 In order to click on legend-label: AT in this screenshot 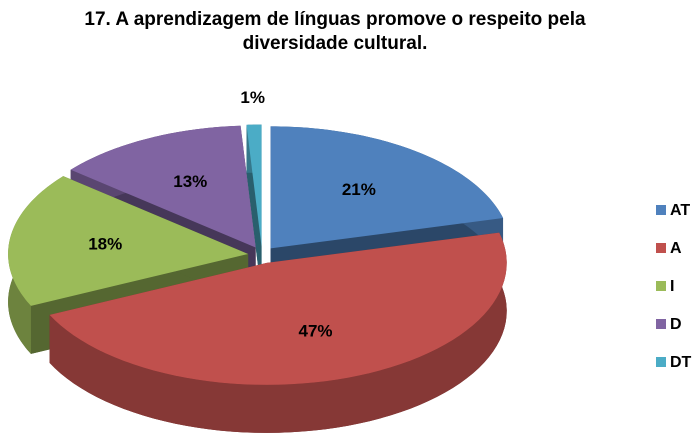, I will do `click(680, 210)`.